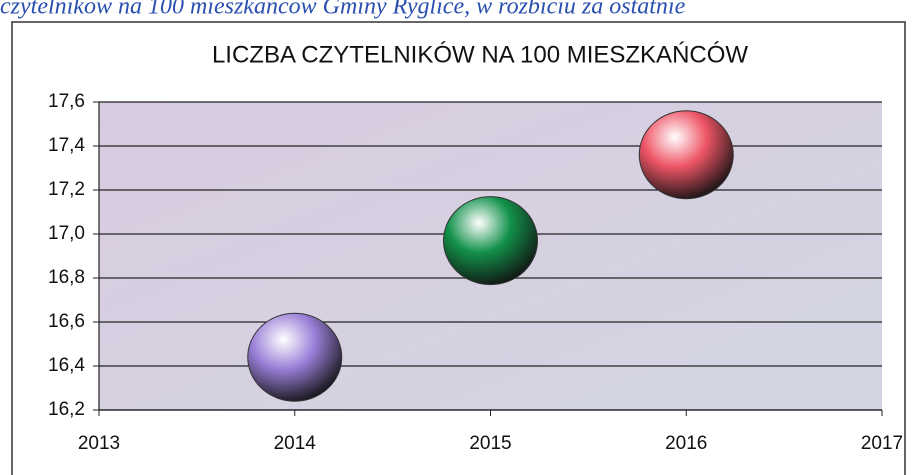 The width and height of the screenshot is (913, 475). Describe the element at coordinates (66, 409) in the screenshot. I see `y-tick-label: 16,2` at that location.